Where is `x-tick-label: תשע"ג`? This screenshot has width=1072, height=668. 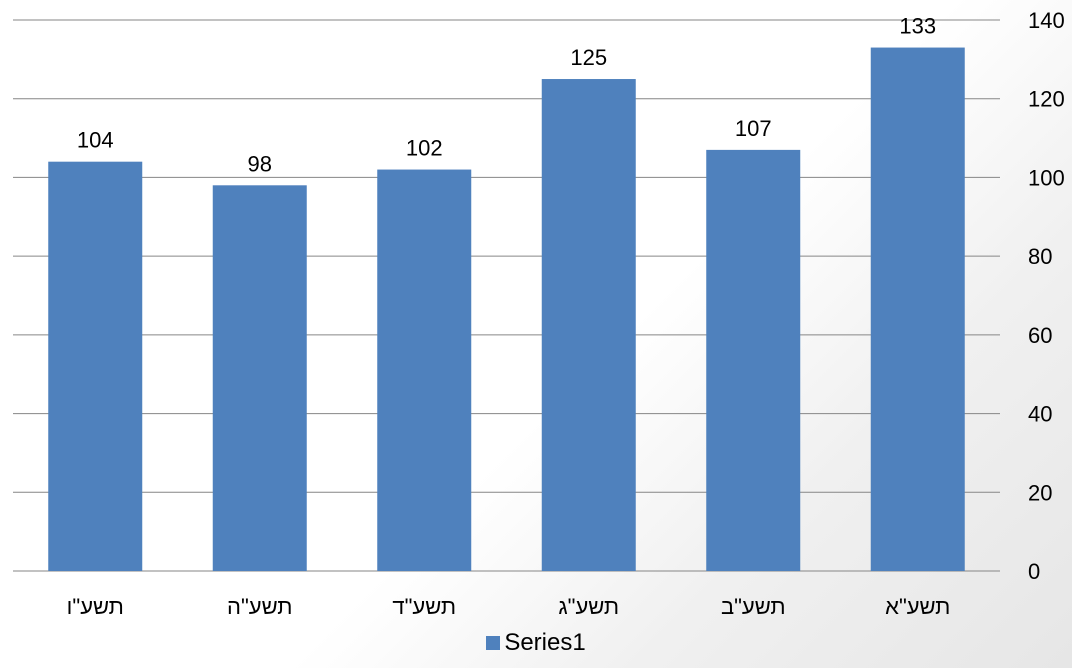 x-tick-label: תשע"ג is located at coordinates (588, 606).